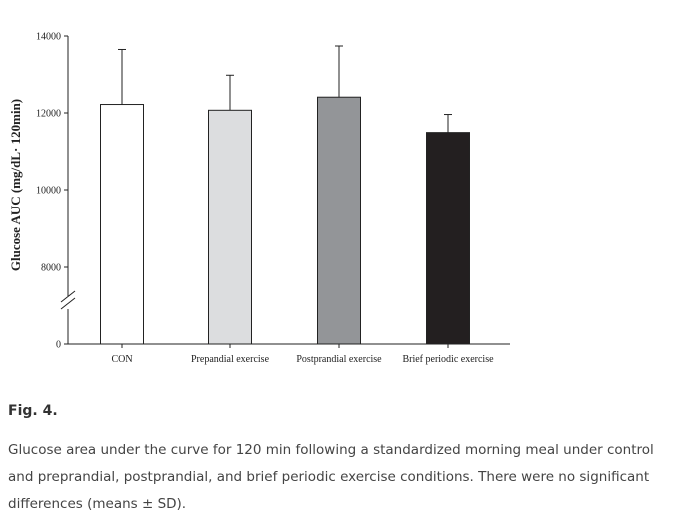 The height and width of the screenshot is (525, 679). What do you see at coordinates (33, 411) in the screenshot?
I see `figure-label: Fig. 4.` at bounding box center [33, 411].